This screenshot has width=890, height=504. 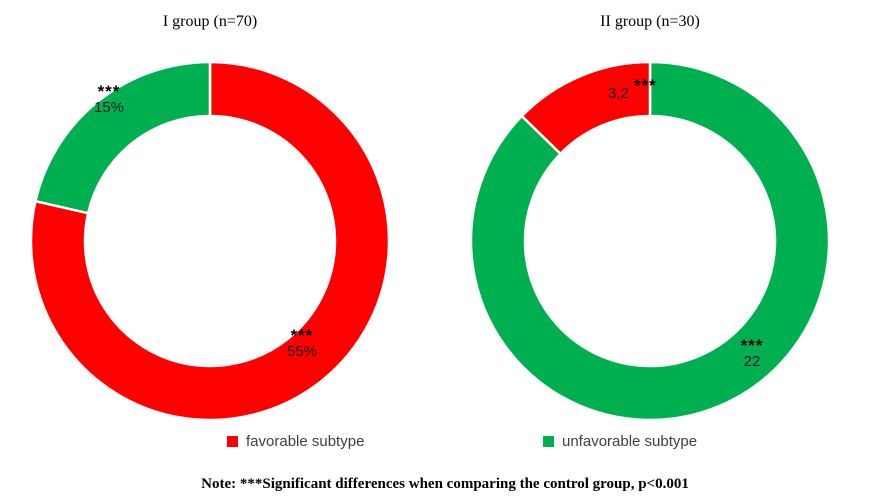 What do you see at coordinates (210, 21) in the screenshot?
I see `chart-title-group1: I group (n=70)` at bounding box center [210, 21].